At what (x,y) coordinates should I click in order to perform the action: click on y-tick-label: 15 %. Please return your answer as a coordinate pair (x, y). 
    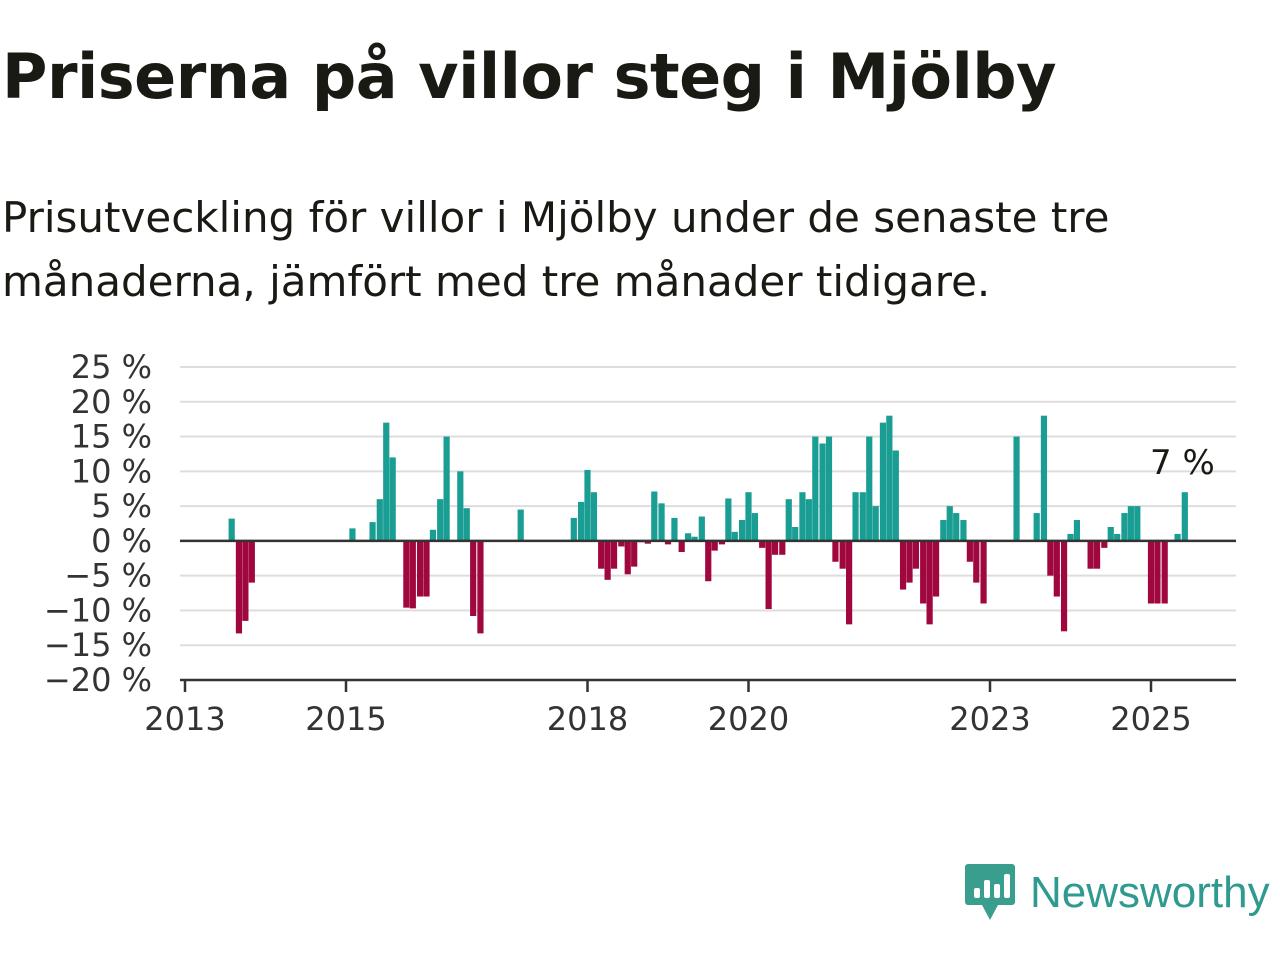
    Looking at the image, I should click on (111, 437).